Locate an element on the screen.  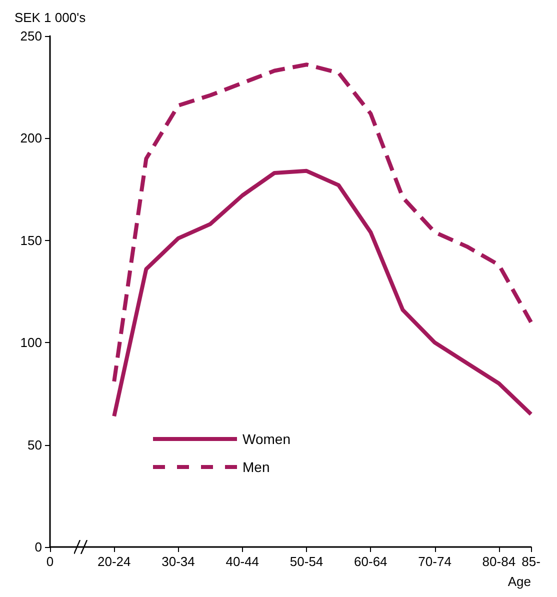
x-tick-label: 40-44 is located at coordinates (243, 561).